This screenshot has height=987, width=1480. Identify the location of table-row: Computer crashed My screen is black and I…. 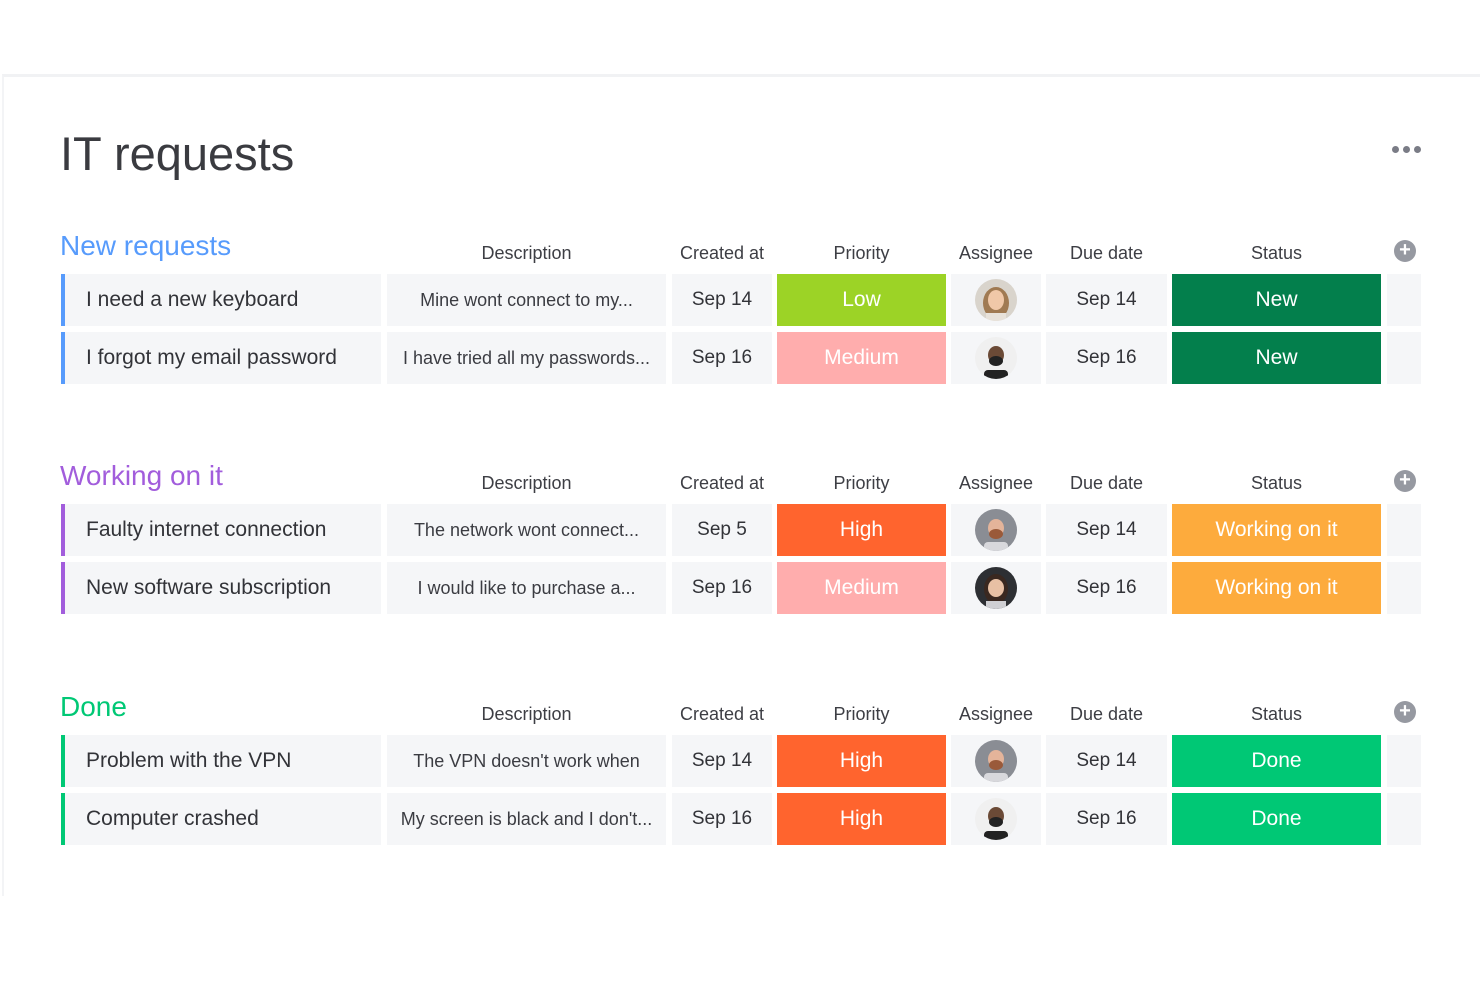
(740, 819).